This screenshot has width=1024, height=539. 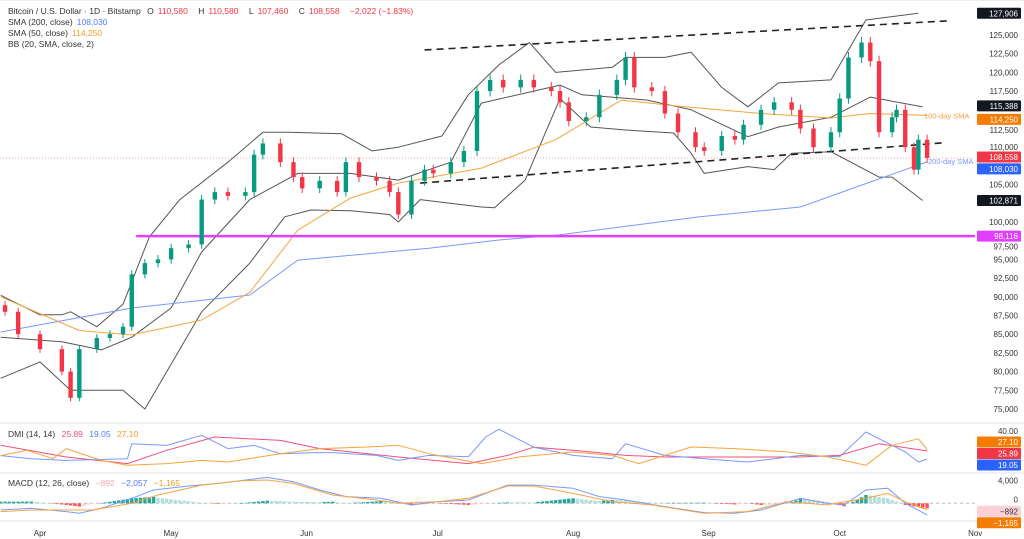 I want to click on high-label: H, so click(x=201, y=11).